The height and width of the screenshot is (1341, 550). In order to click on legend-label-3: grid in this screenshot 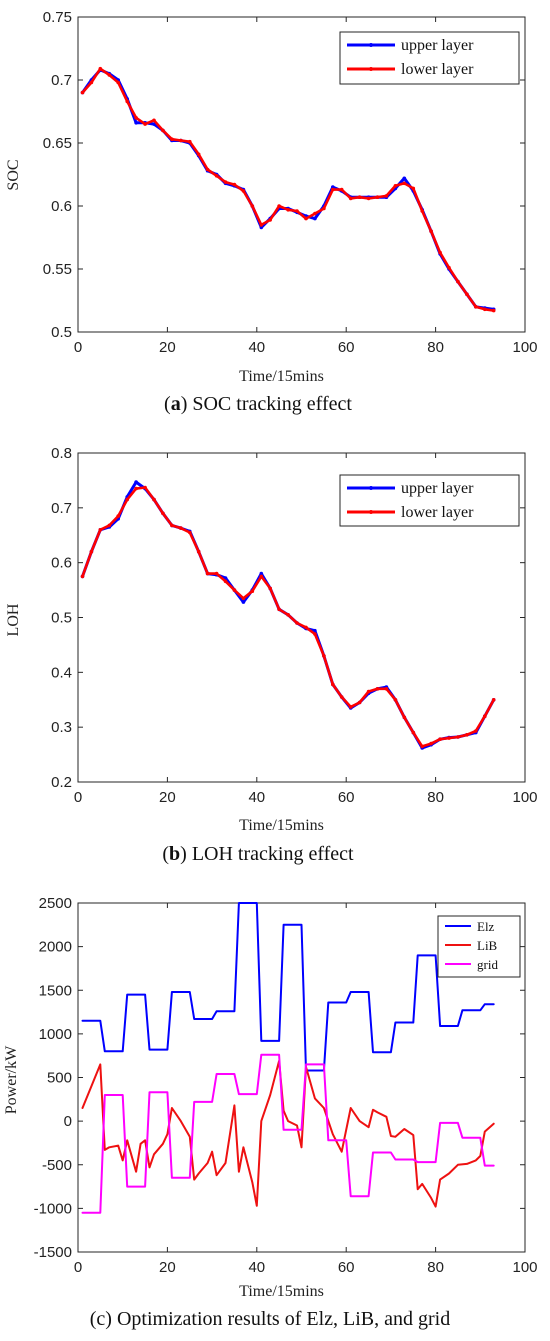, I will do `click(487, 964)`.